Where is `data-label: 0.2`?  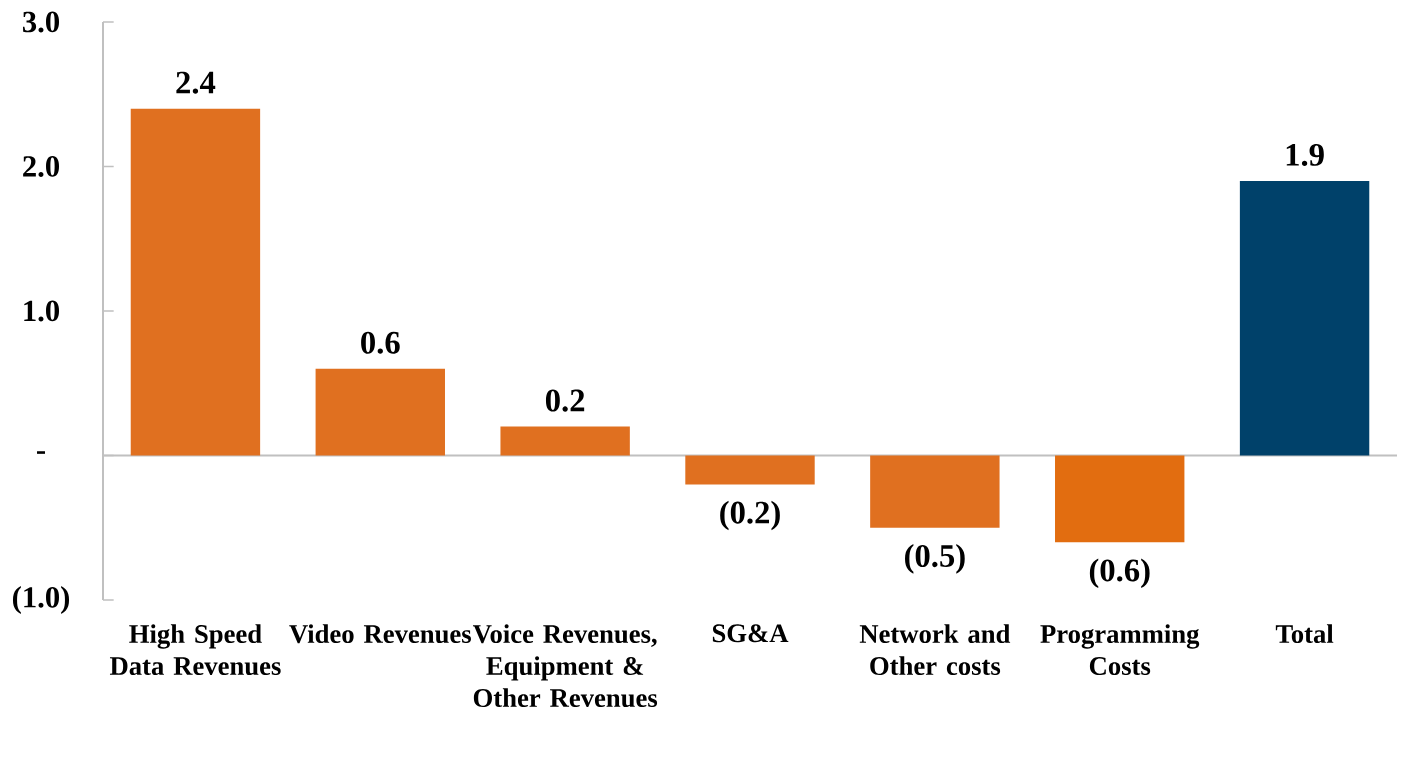 data-label: 0.2 is located at coordinates (565, 400).